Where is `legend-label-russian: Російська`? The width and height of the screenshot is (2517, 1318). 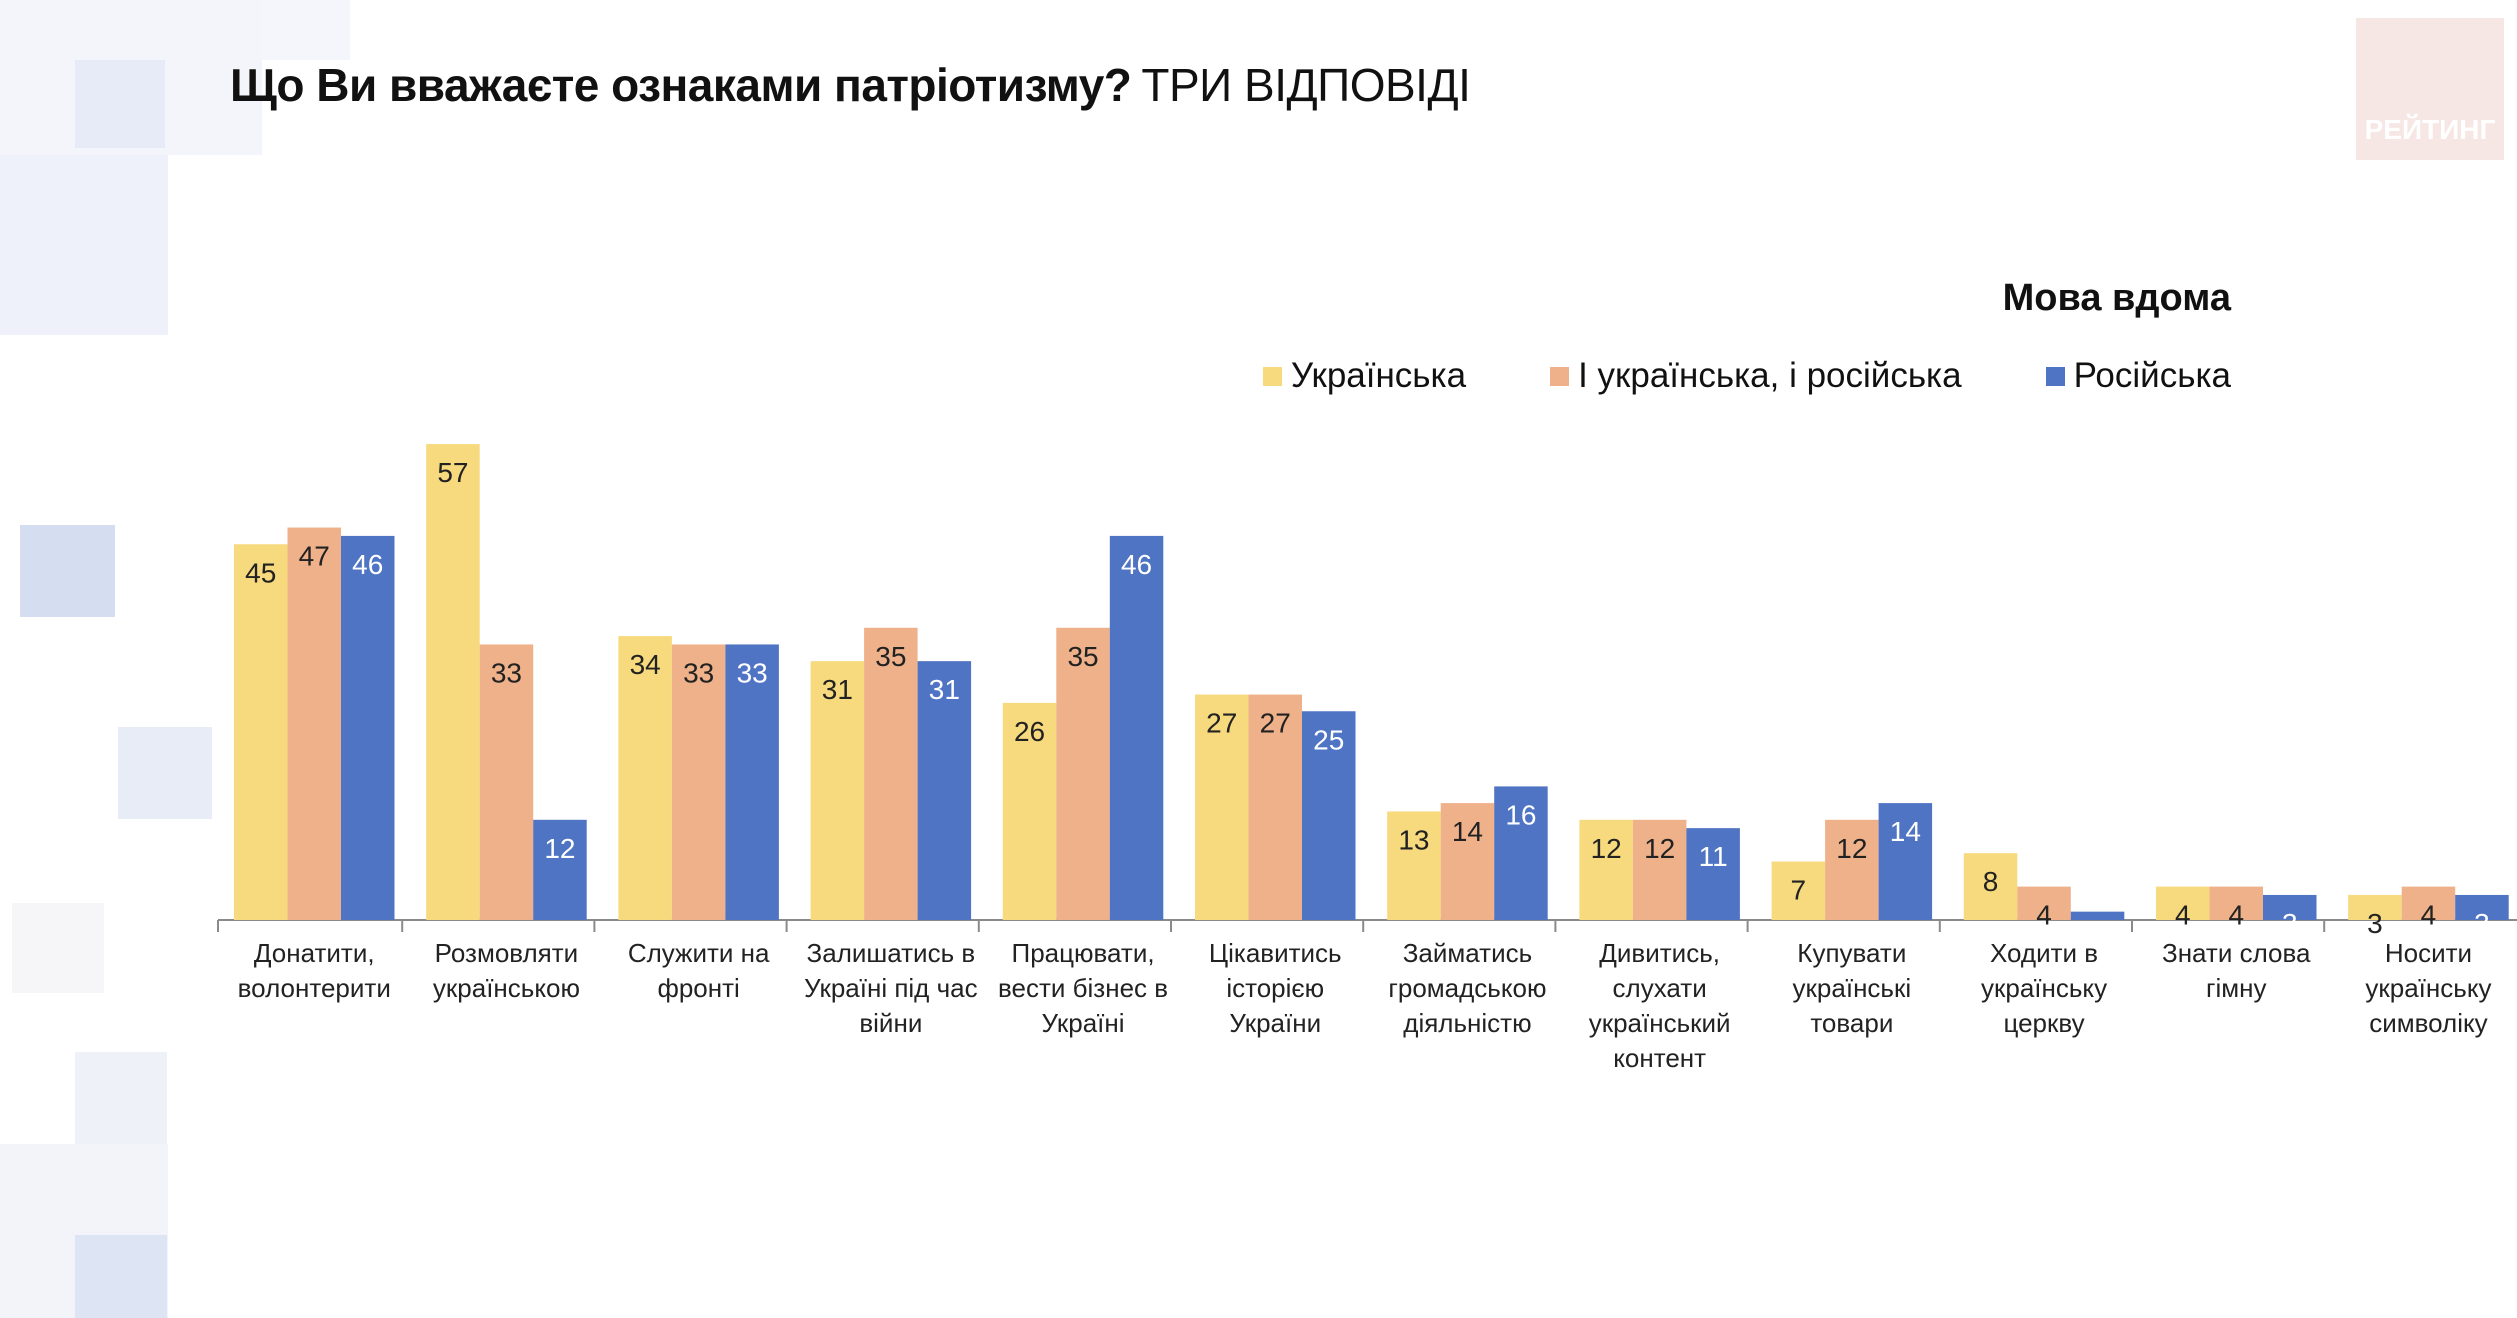 legend-label-russian: Російська is located at coordinates (2152, 375).